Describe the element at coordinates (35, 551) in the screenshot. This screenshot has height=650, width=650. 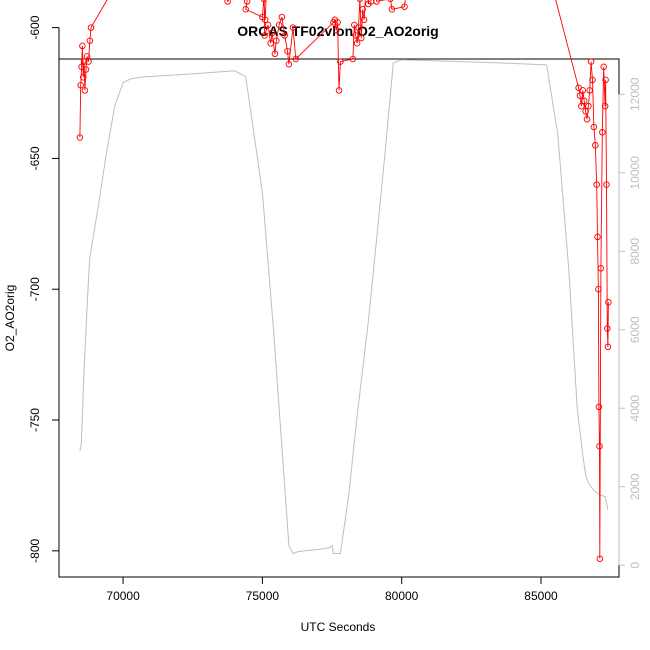
I see `y-tick-label: -800` at that location.